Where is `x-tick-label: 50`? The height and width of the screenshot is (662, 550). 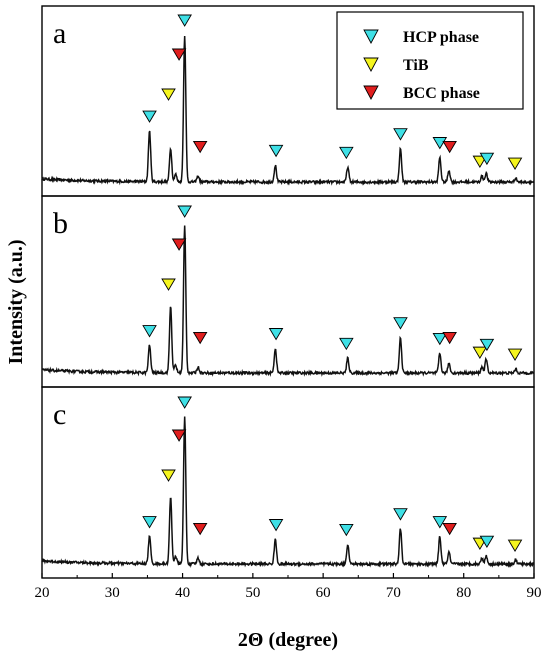 x-tick-label: 50 is located at coordinates (252, 593).